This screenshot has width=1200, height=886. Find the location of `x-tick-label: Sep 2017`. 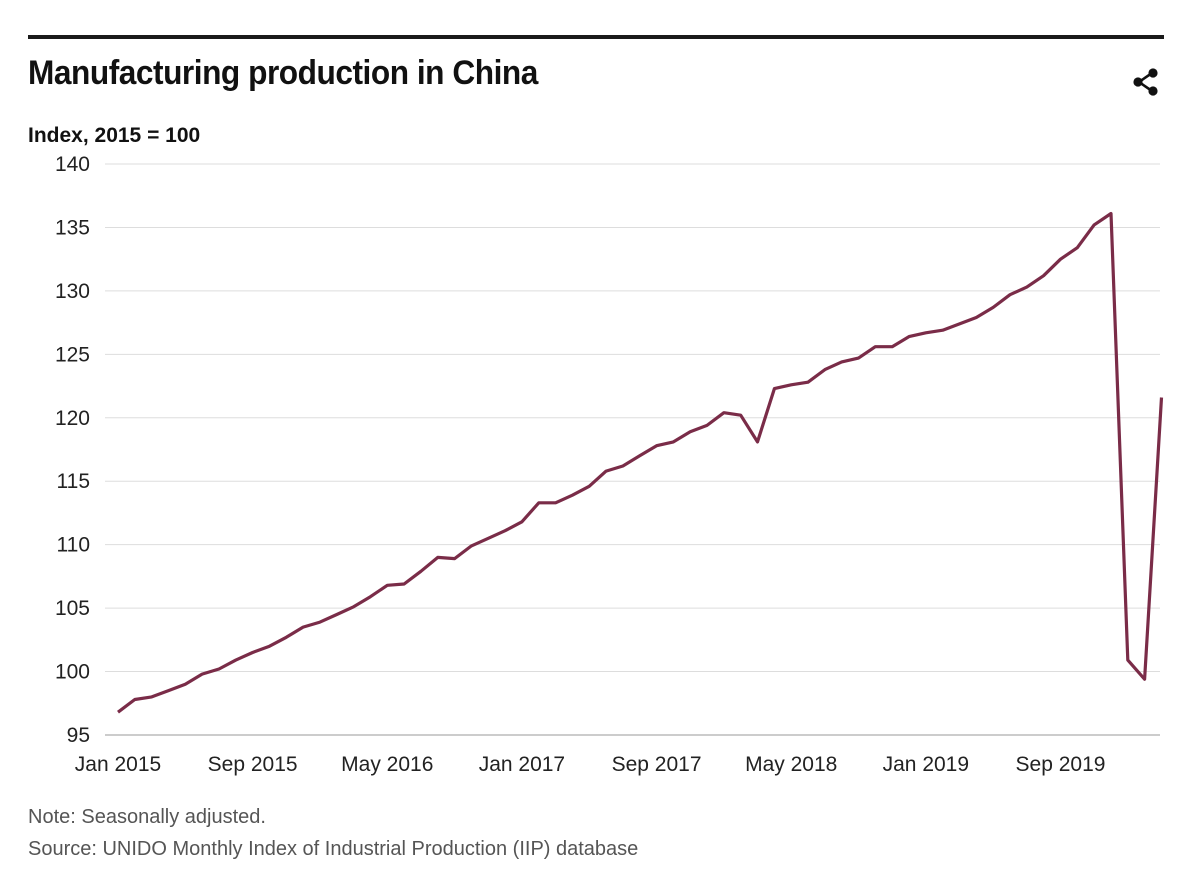

x-tick-label: Sep 2017 is located at coordinates (657, 764).